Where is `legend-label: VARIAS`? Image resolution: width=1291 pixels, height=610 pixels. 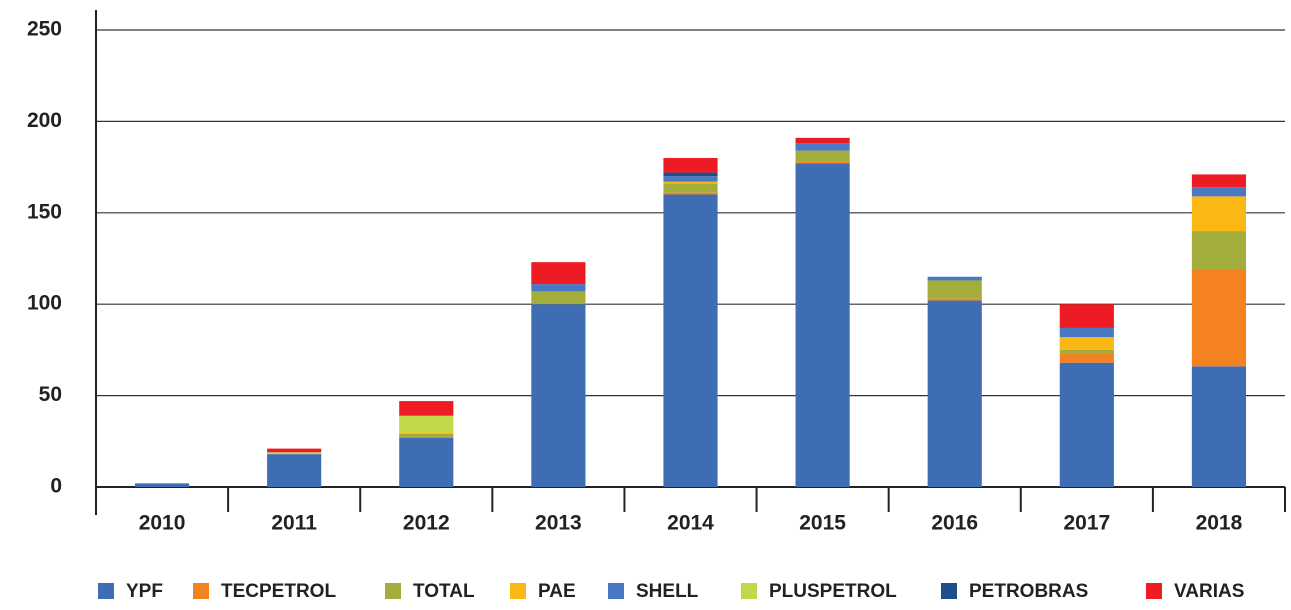 legend-label: VARIAS is located at coordinates (1209, 591).